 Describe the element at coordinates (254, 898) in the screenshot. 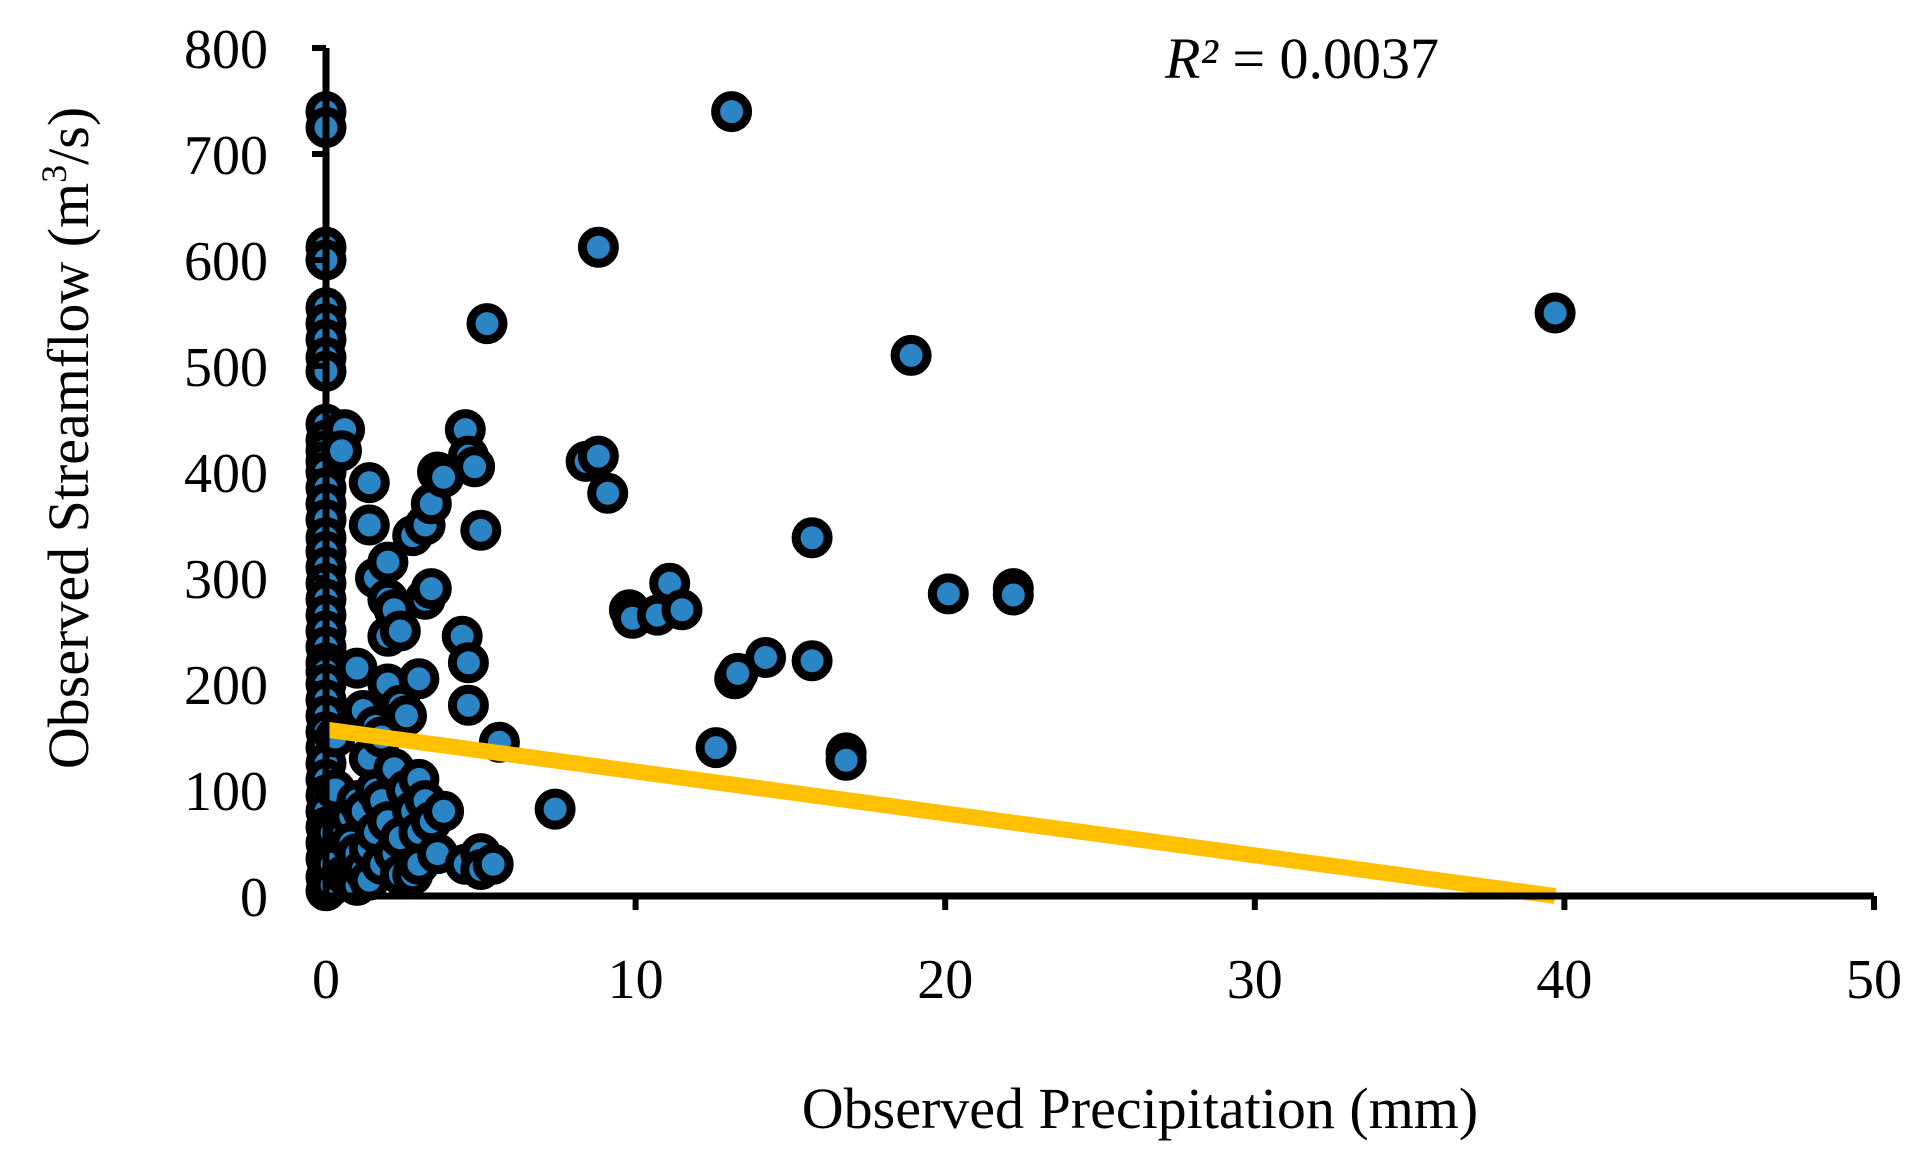

I see `y-tick-label: 0` at that location.